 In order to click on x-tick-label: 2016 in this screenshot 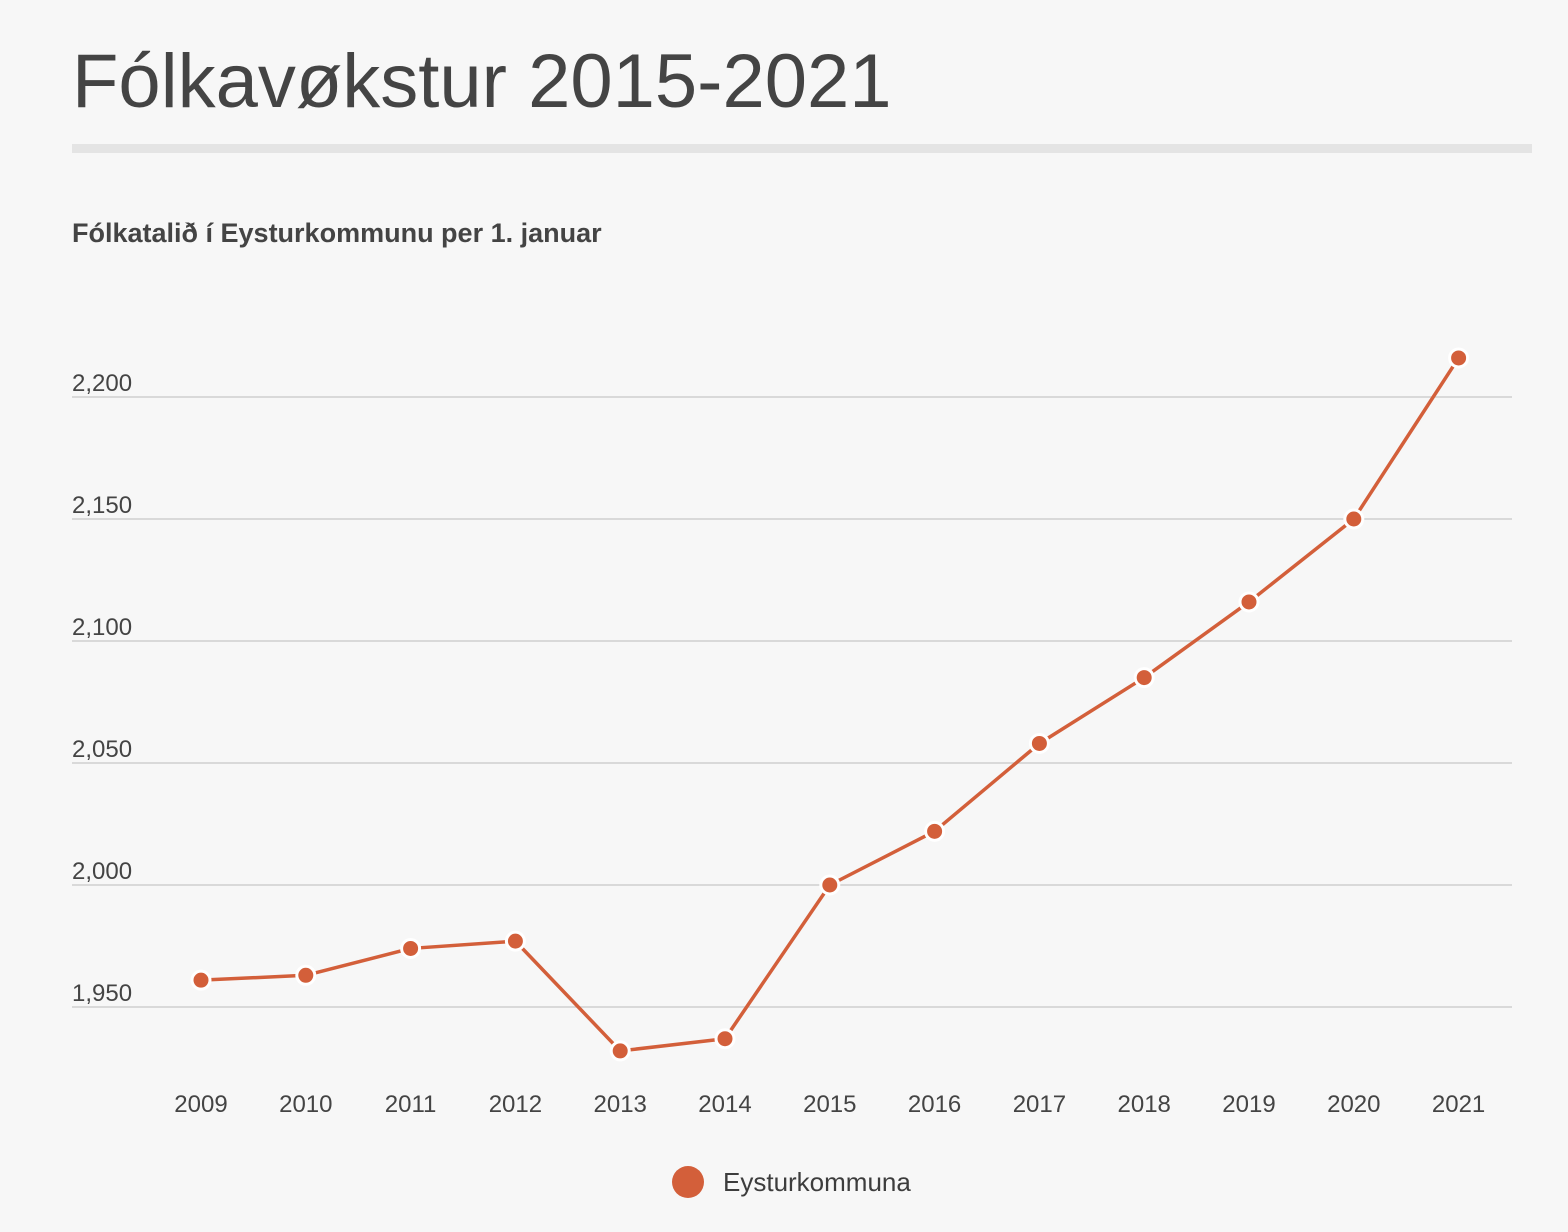, I will do `click(934, 1104)`.